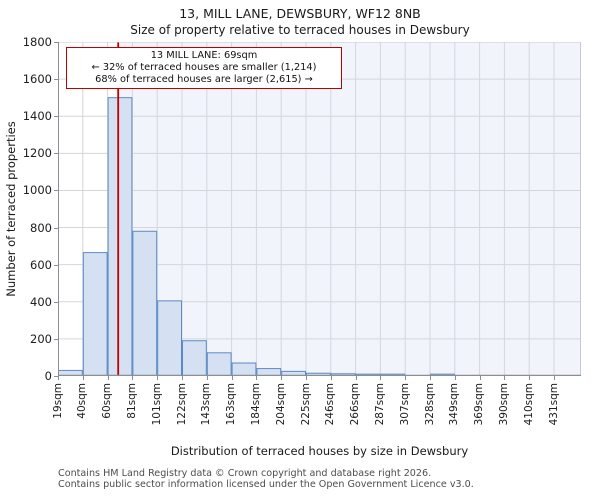  I want to click on x-tick-label: 143sqm, so click(206, 404).